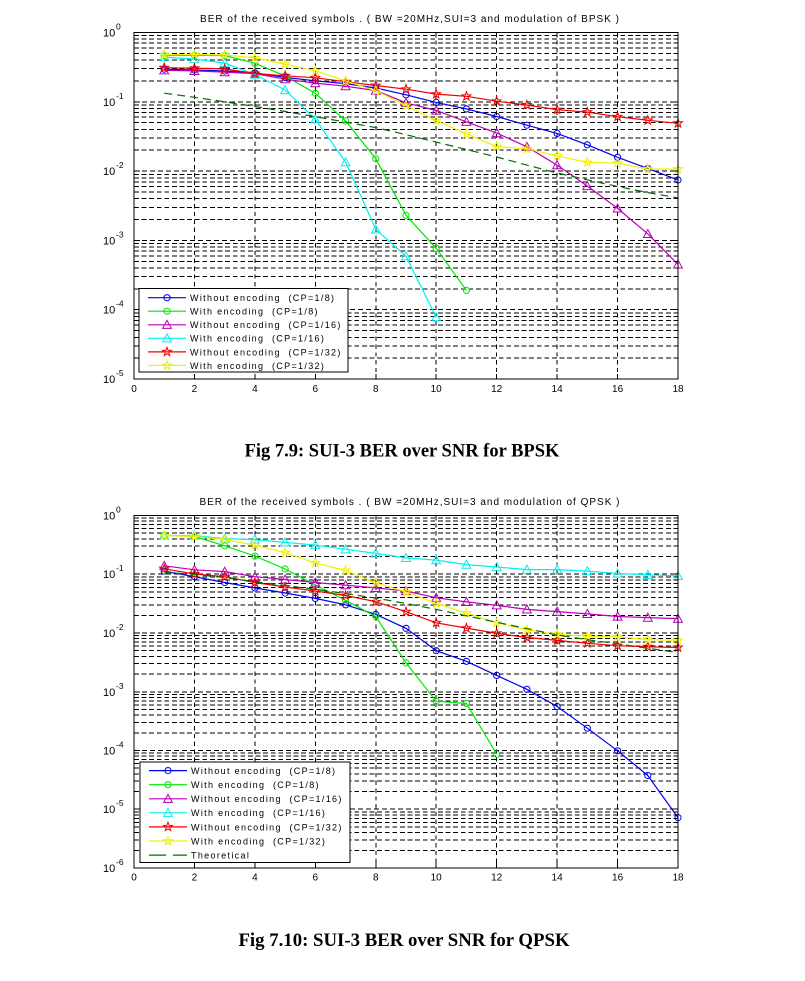  Describe the element at coordinates (120, 862) in the screenshot. I see `svg-text: -6` at that location.